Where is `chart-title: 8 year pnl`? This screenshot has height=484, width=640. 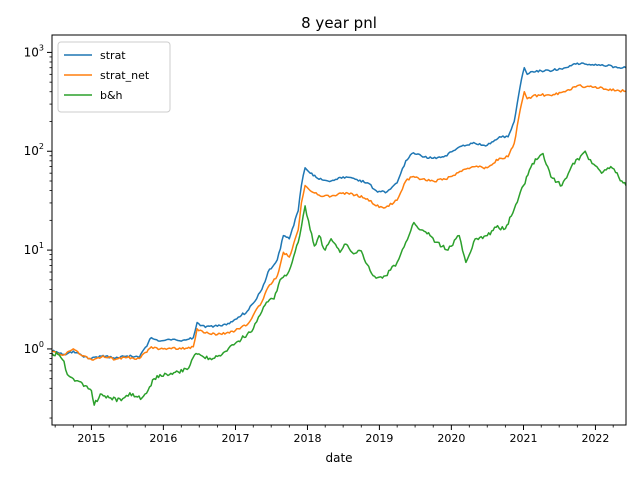
chart-title: 8 year pnl is located at coordinates (339, 23).